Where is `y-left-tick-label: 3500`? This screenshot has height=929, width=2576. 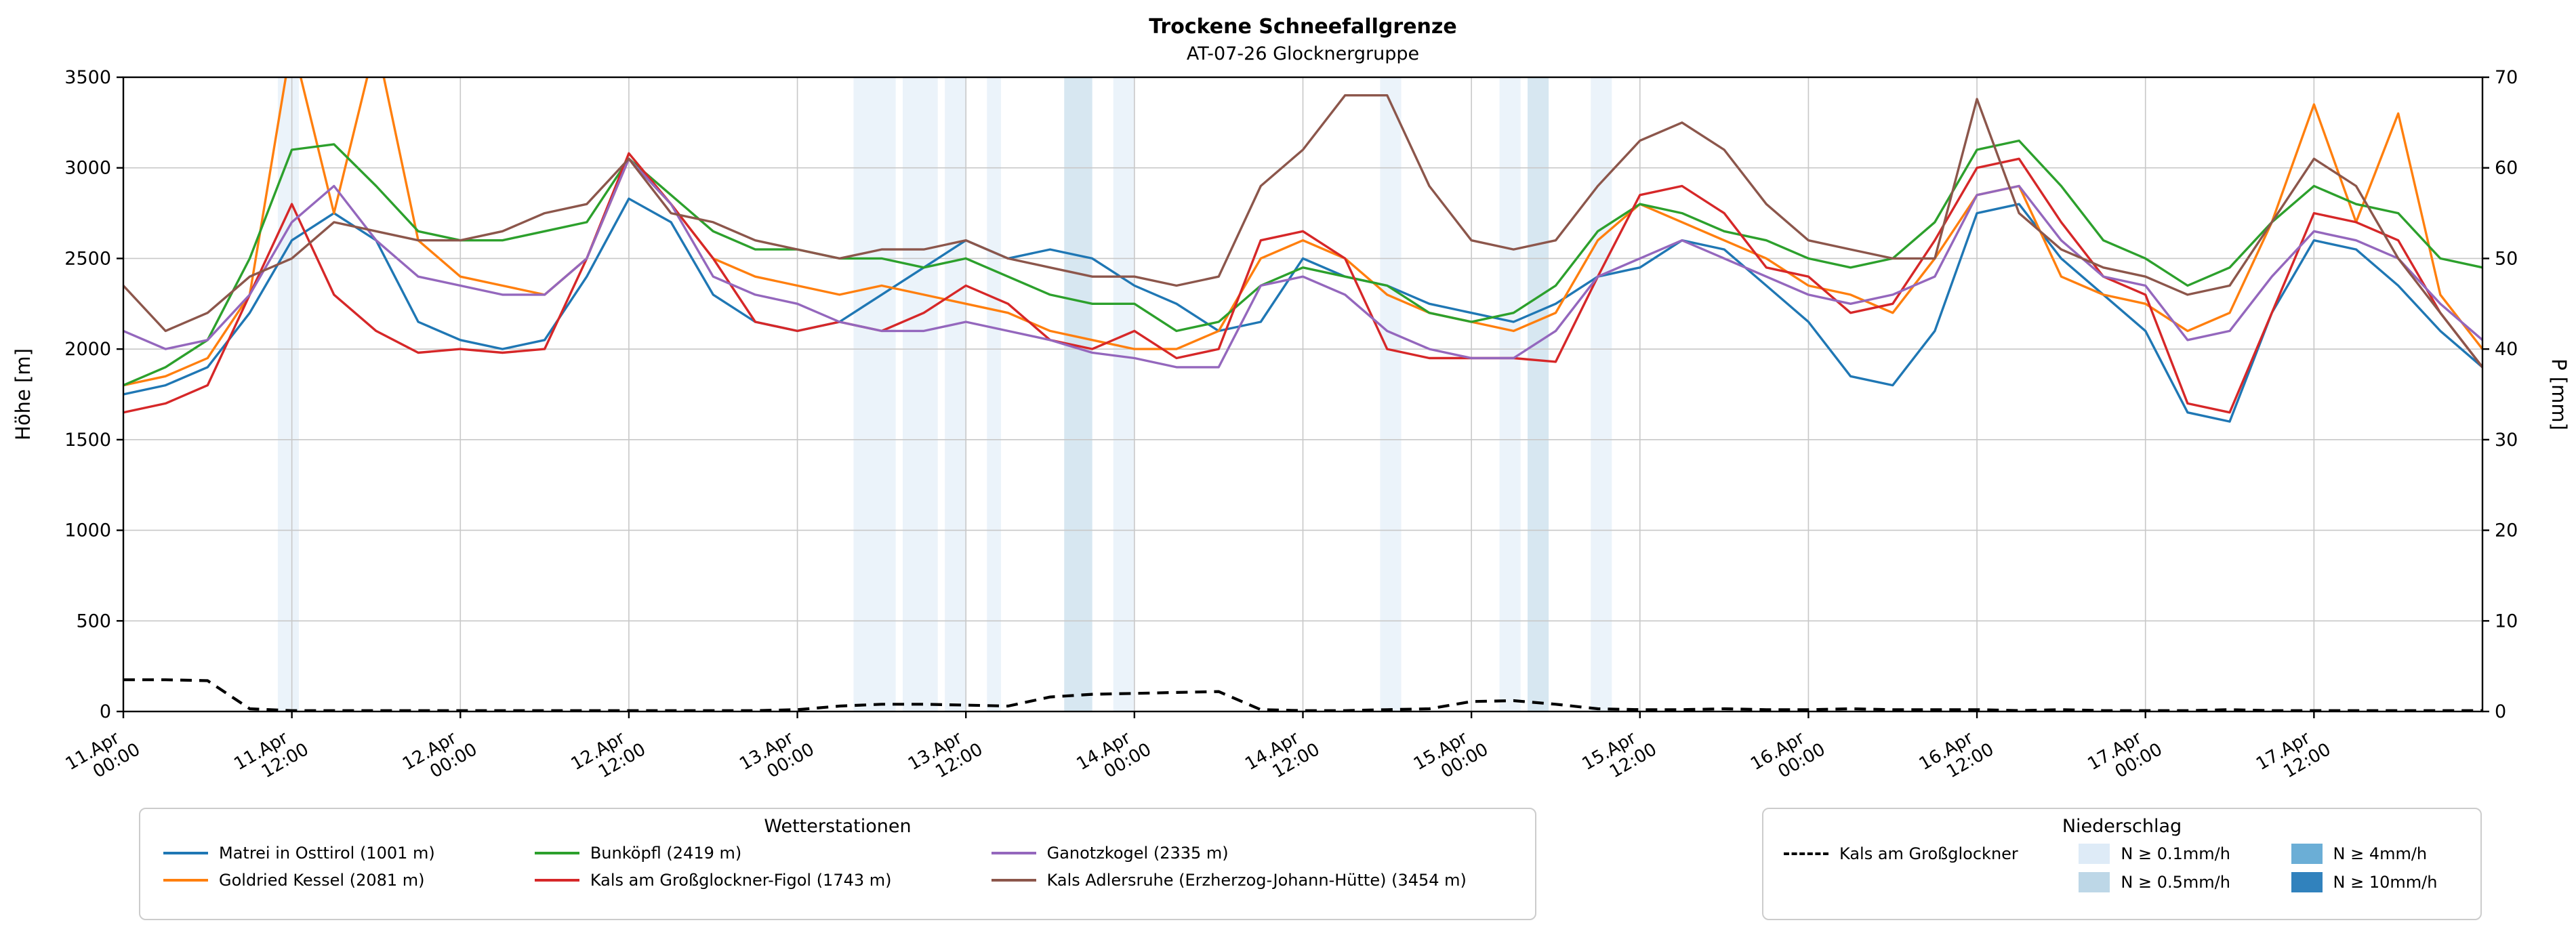
y-left-tick-label: 3500 is located at coordinates (88, 77).